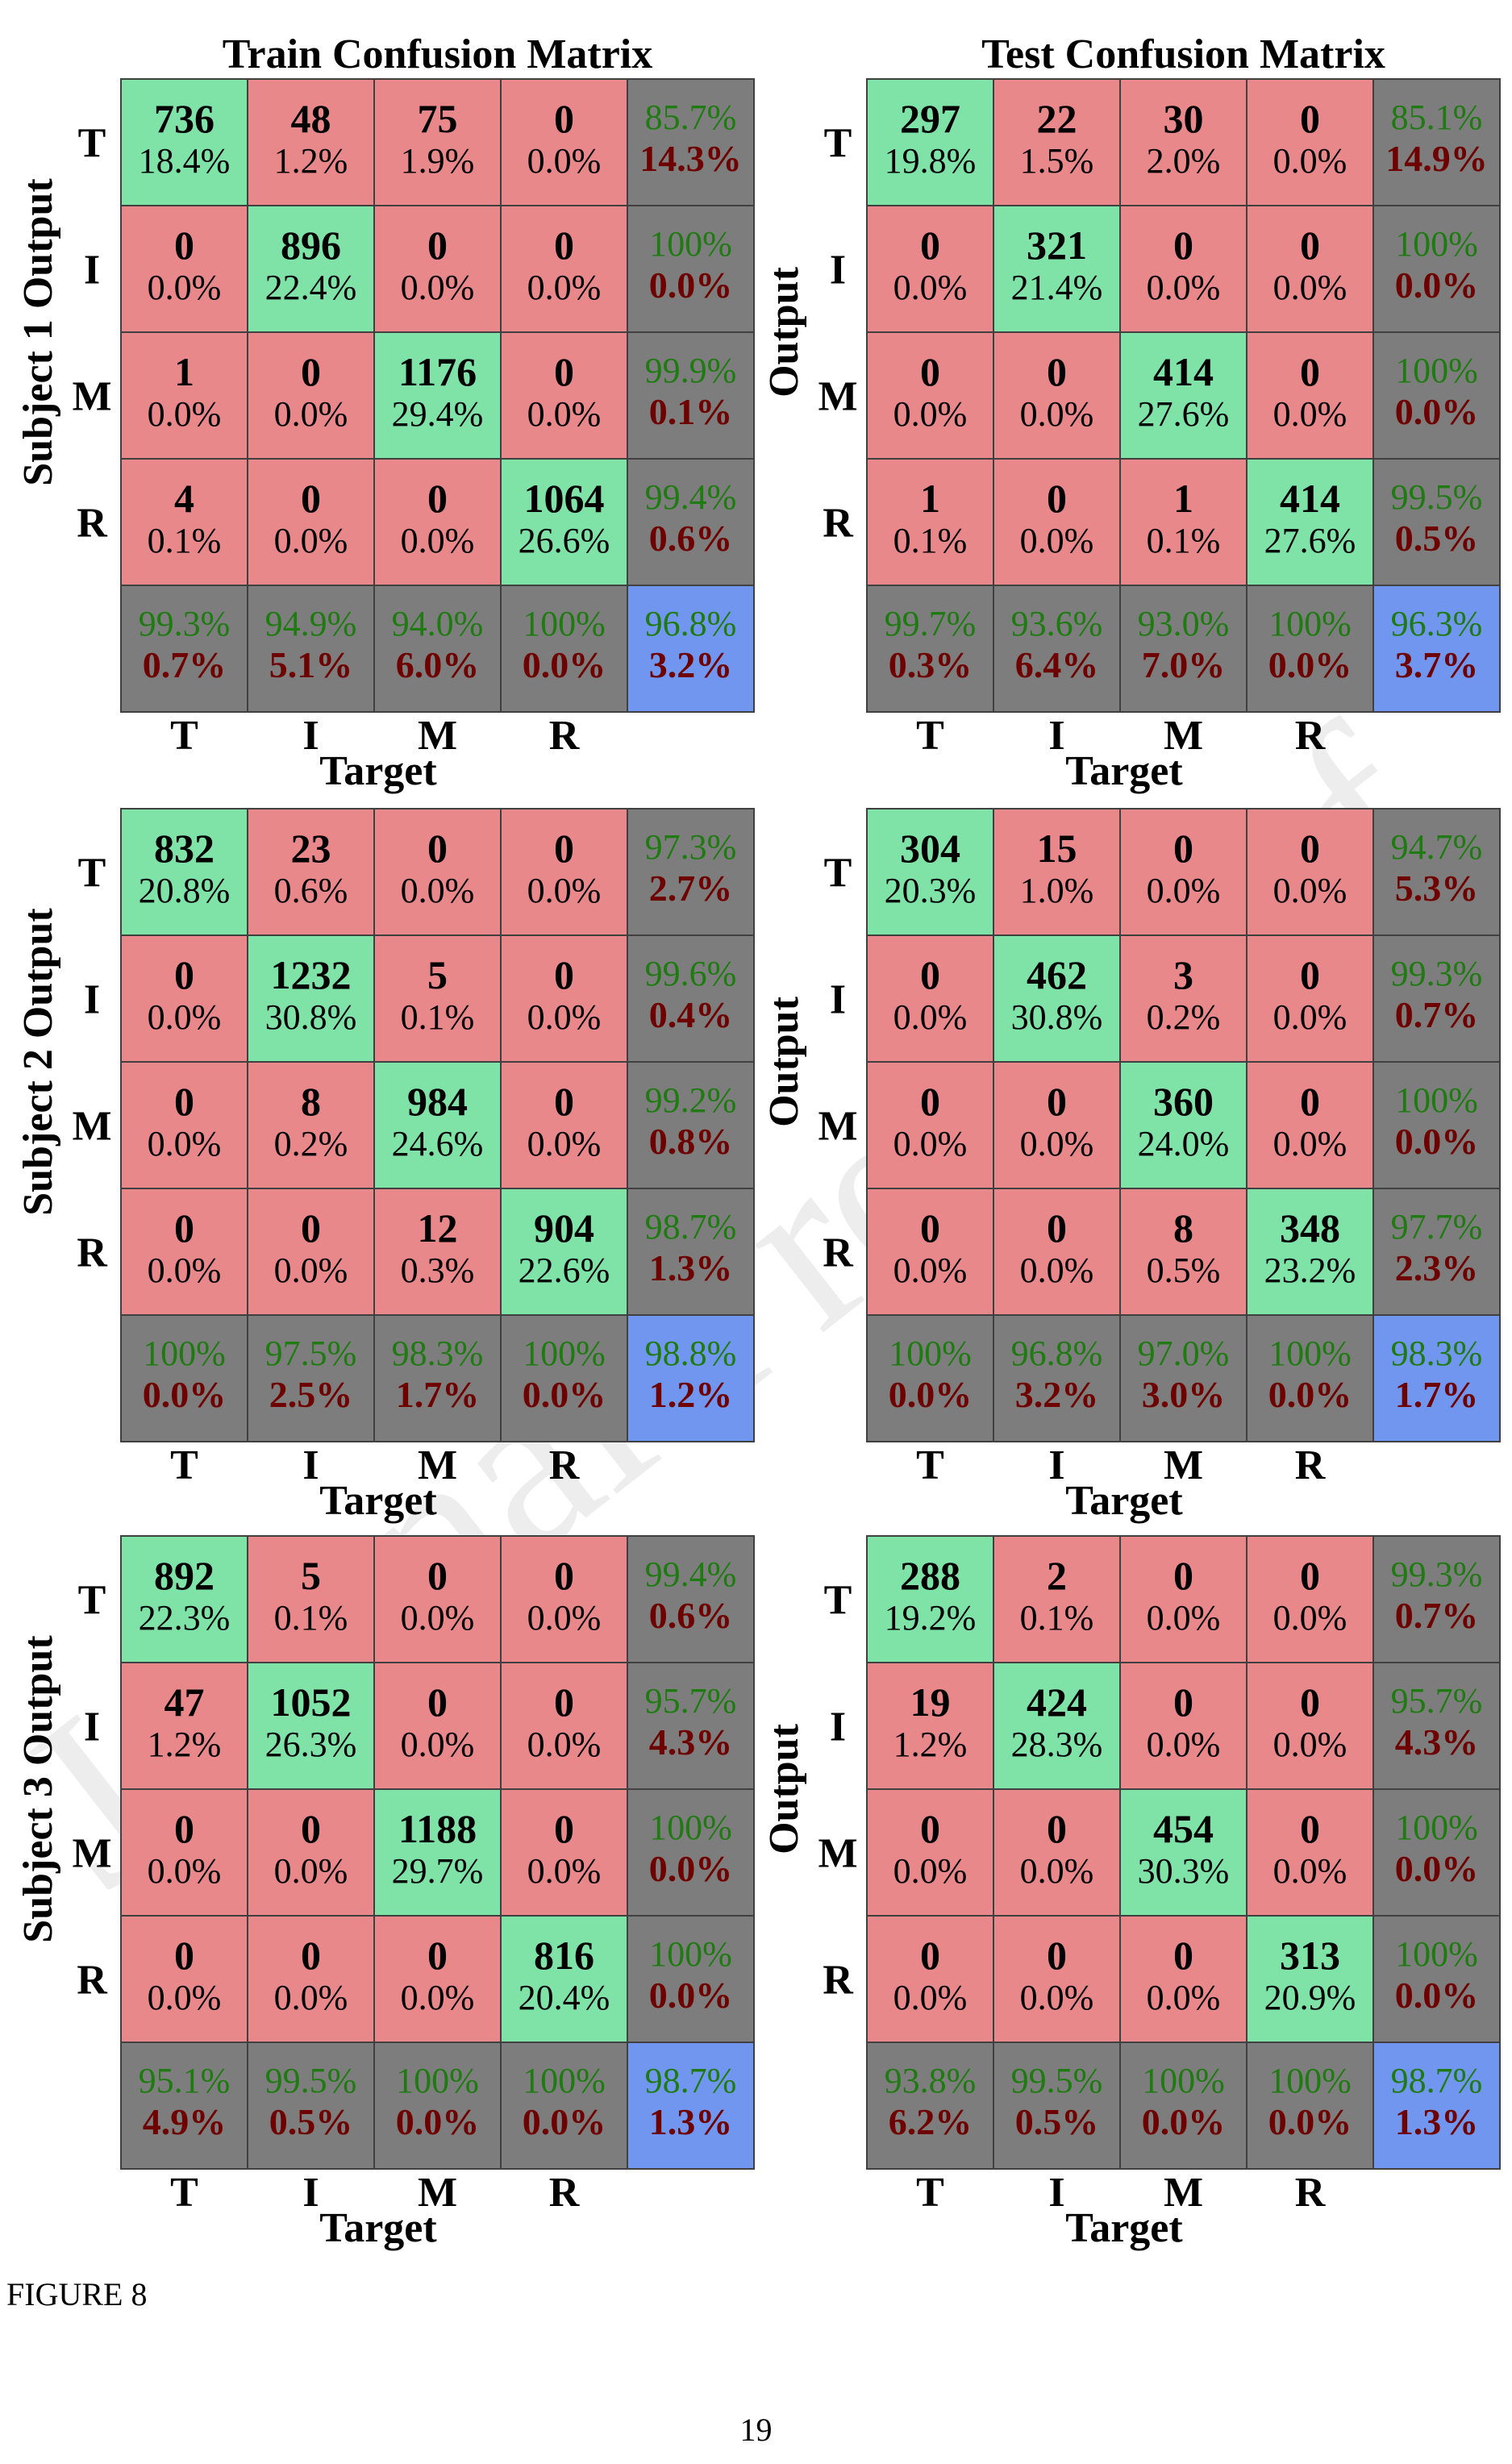  Describe the element at coordinates (311, 1143) in the screenshot. I see `cell-percent: 0.2%` at that location.